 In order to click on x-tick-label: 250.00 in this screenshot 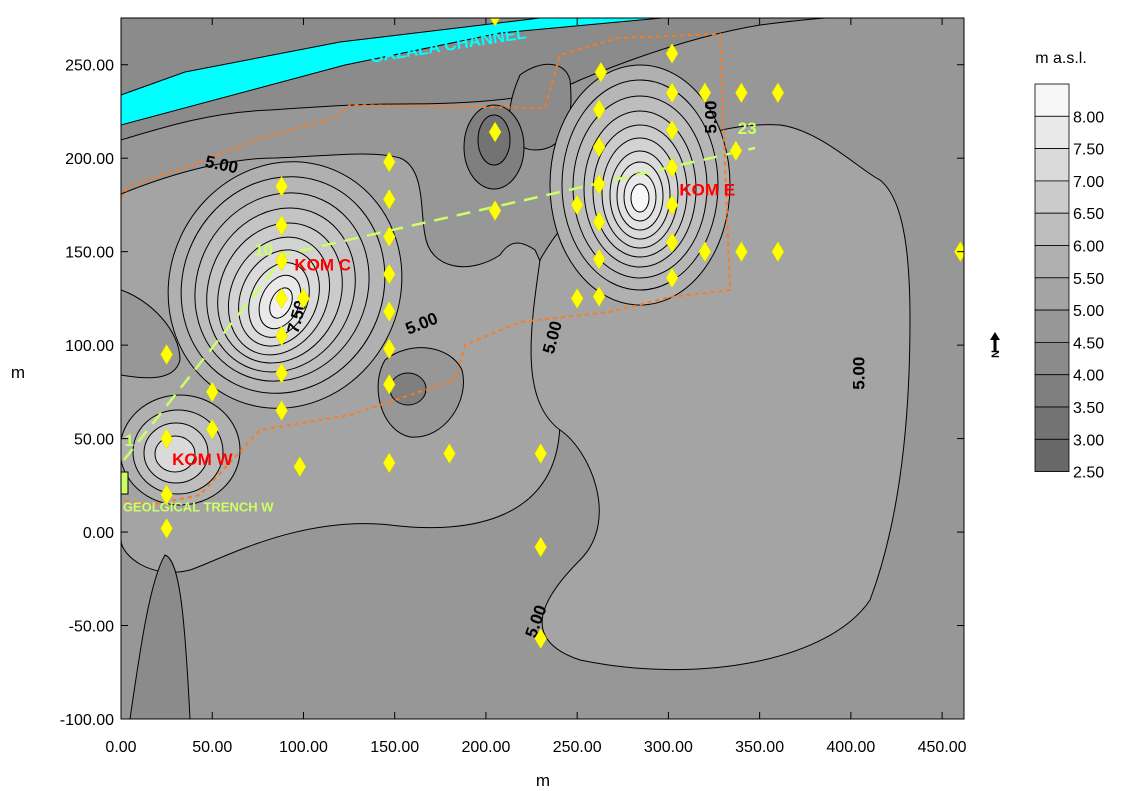, I will do `click(577, 747)`.